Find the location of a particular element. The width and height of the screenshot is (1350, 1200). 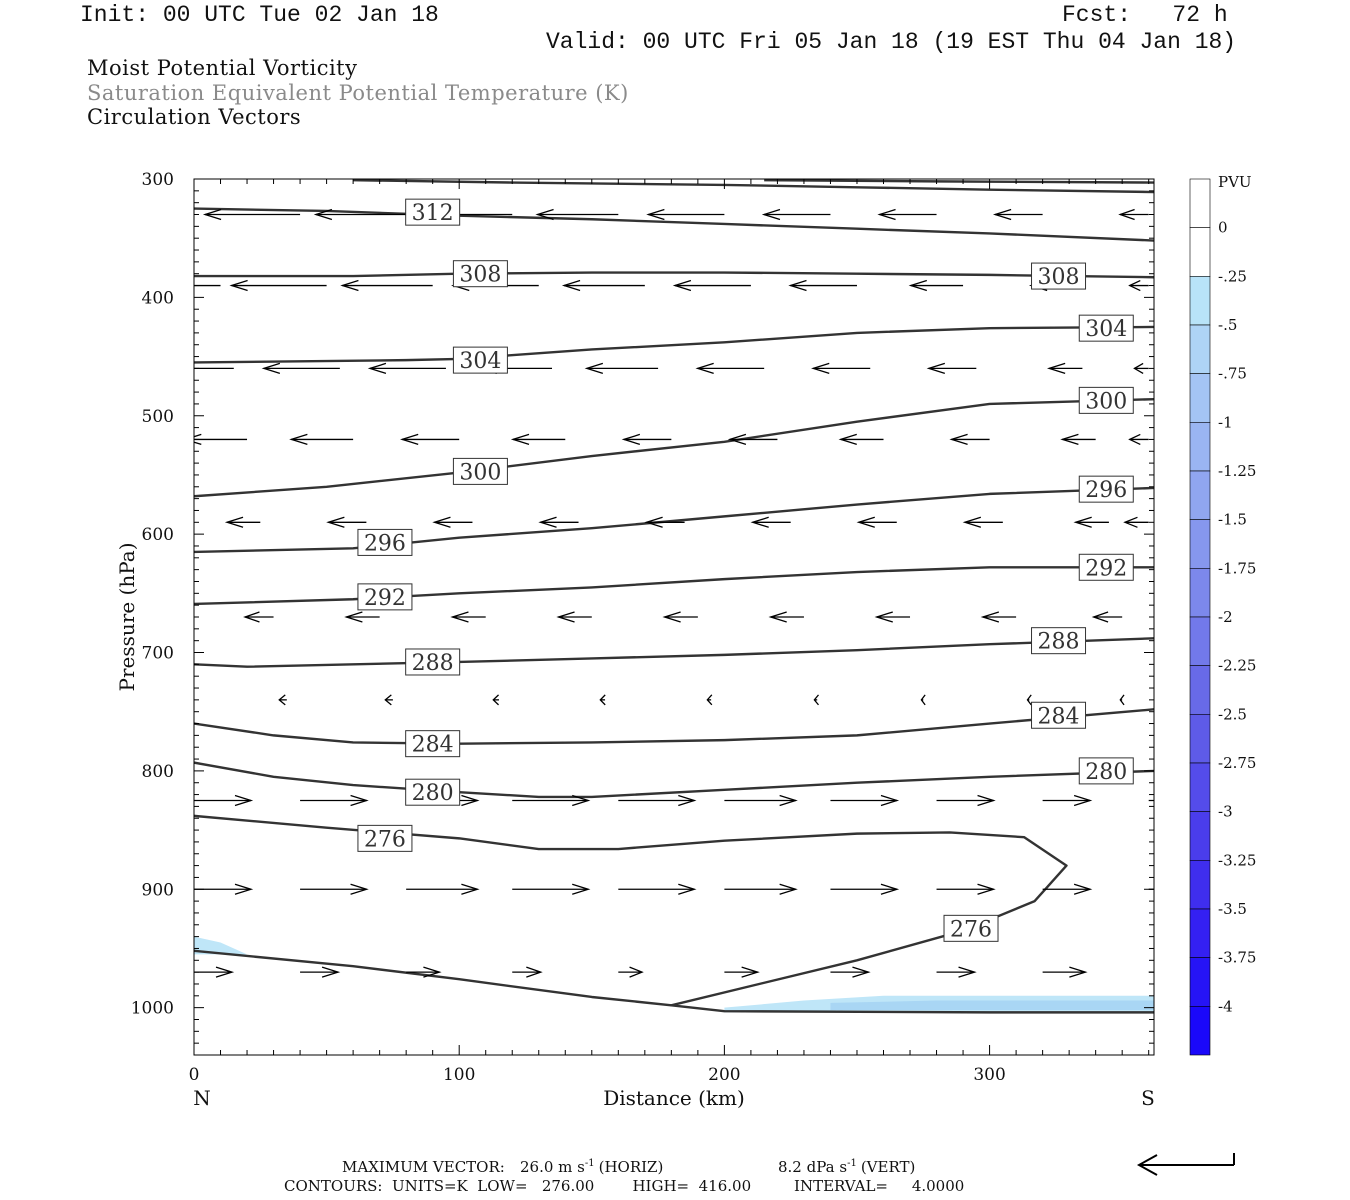

x-tick-label: 100 is located at coordinates (459, 1075).